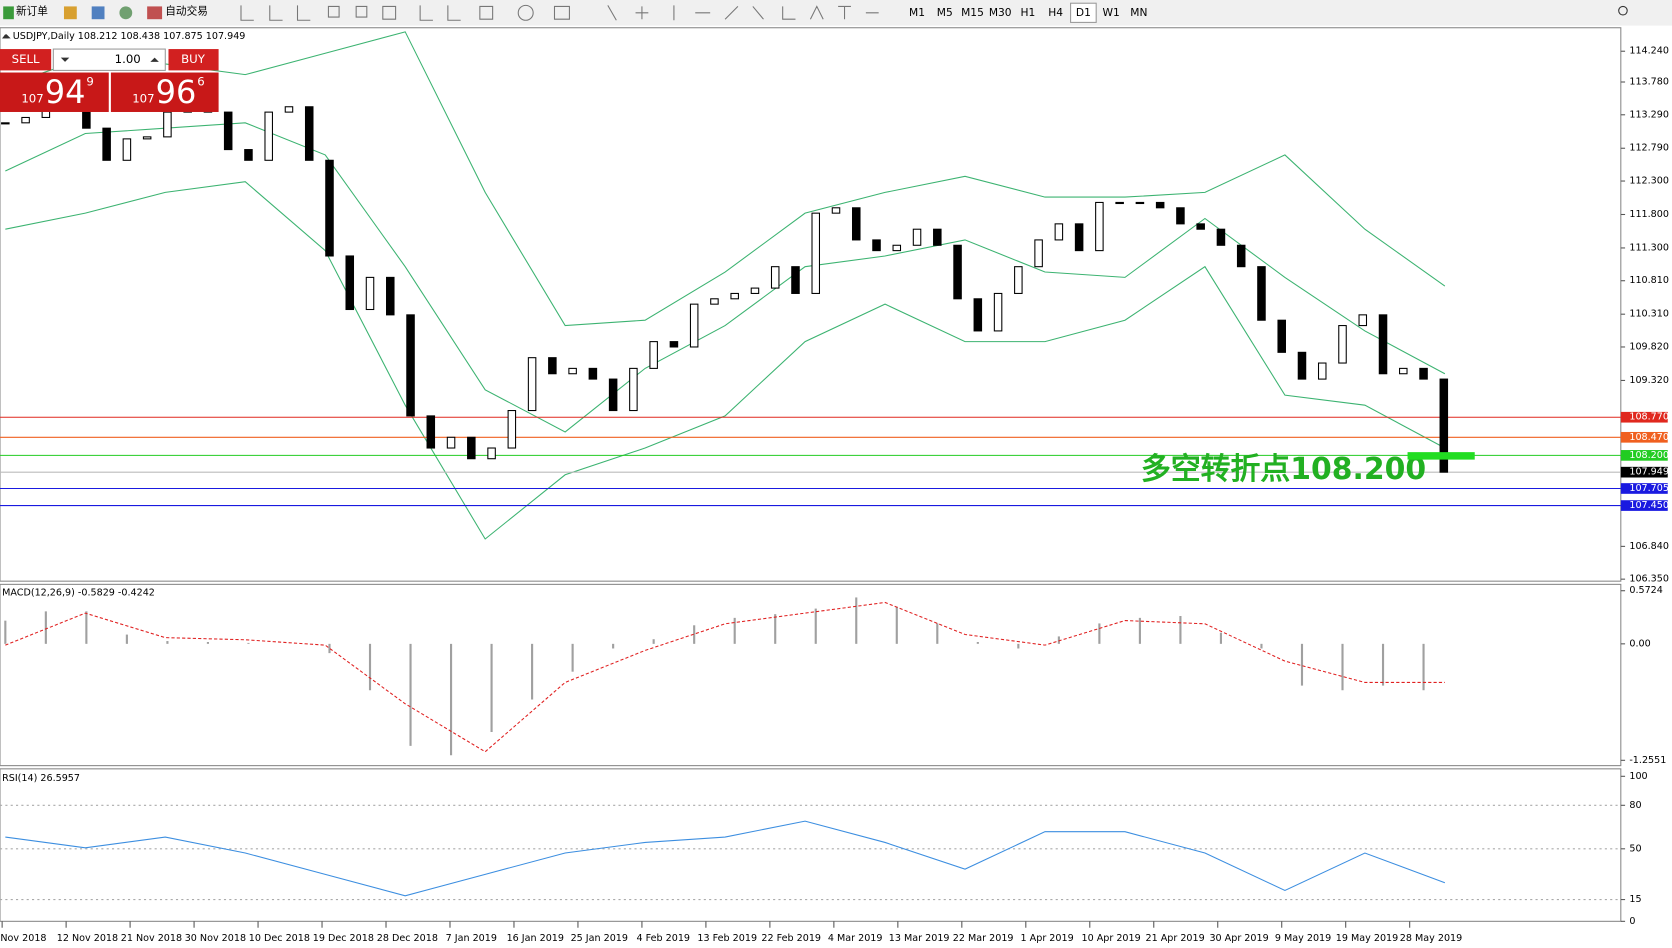 The height and width of the screenshot is (948, 1672). Describe the element at coordinates (186, 11) in the screenshot. I see `auto-trading: 自动交易` at that location.